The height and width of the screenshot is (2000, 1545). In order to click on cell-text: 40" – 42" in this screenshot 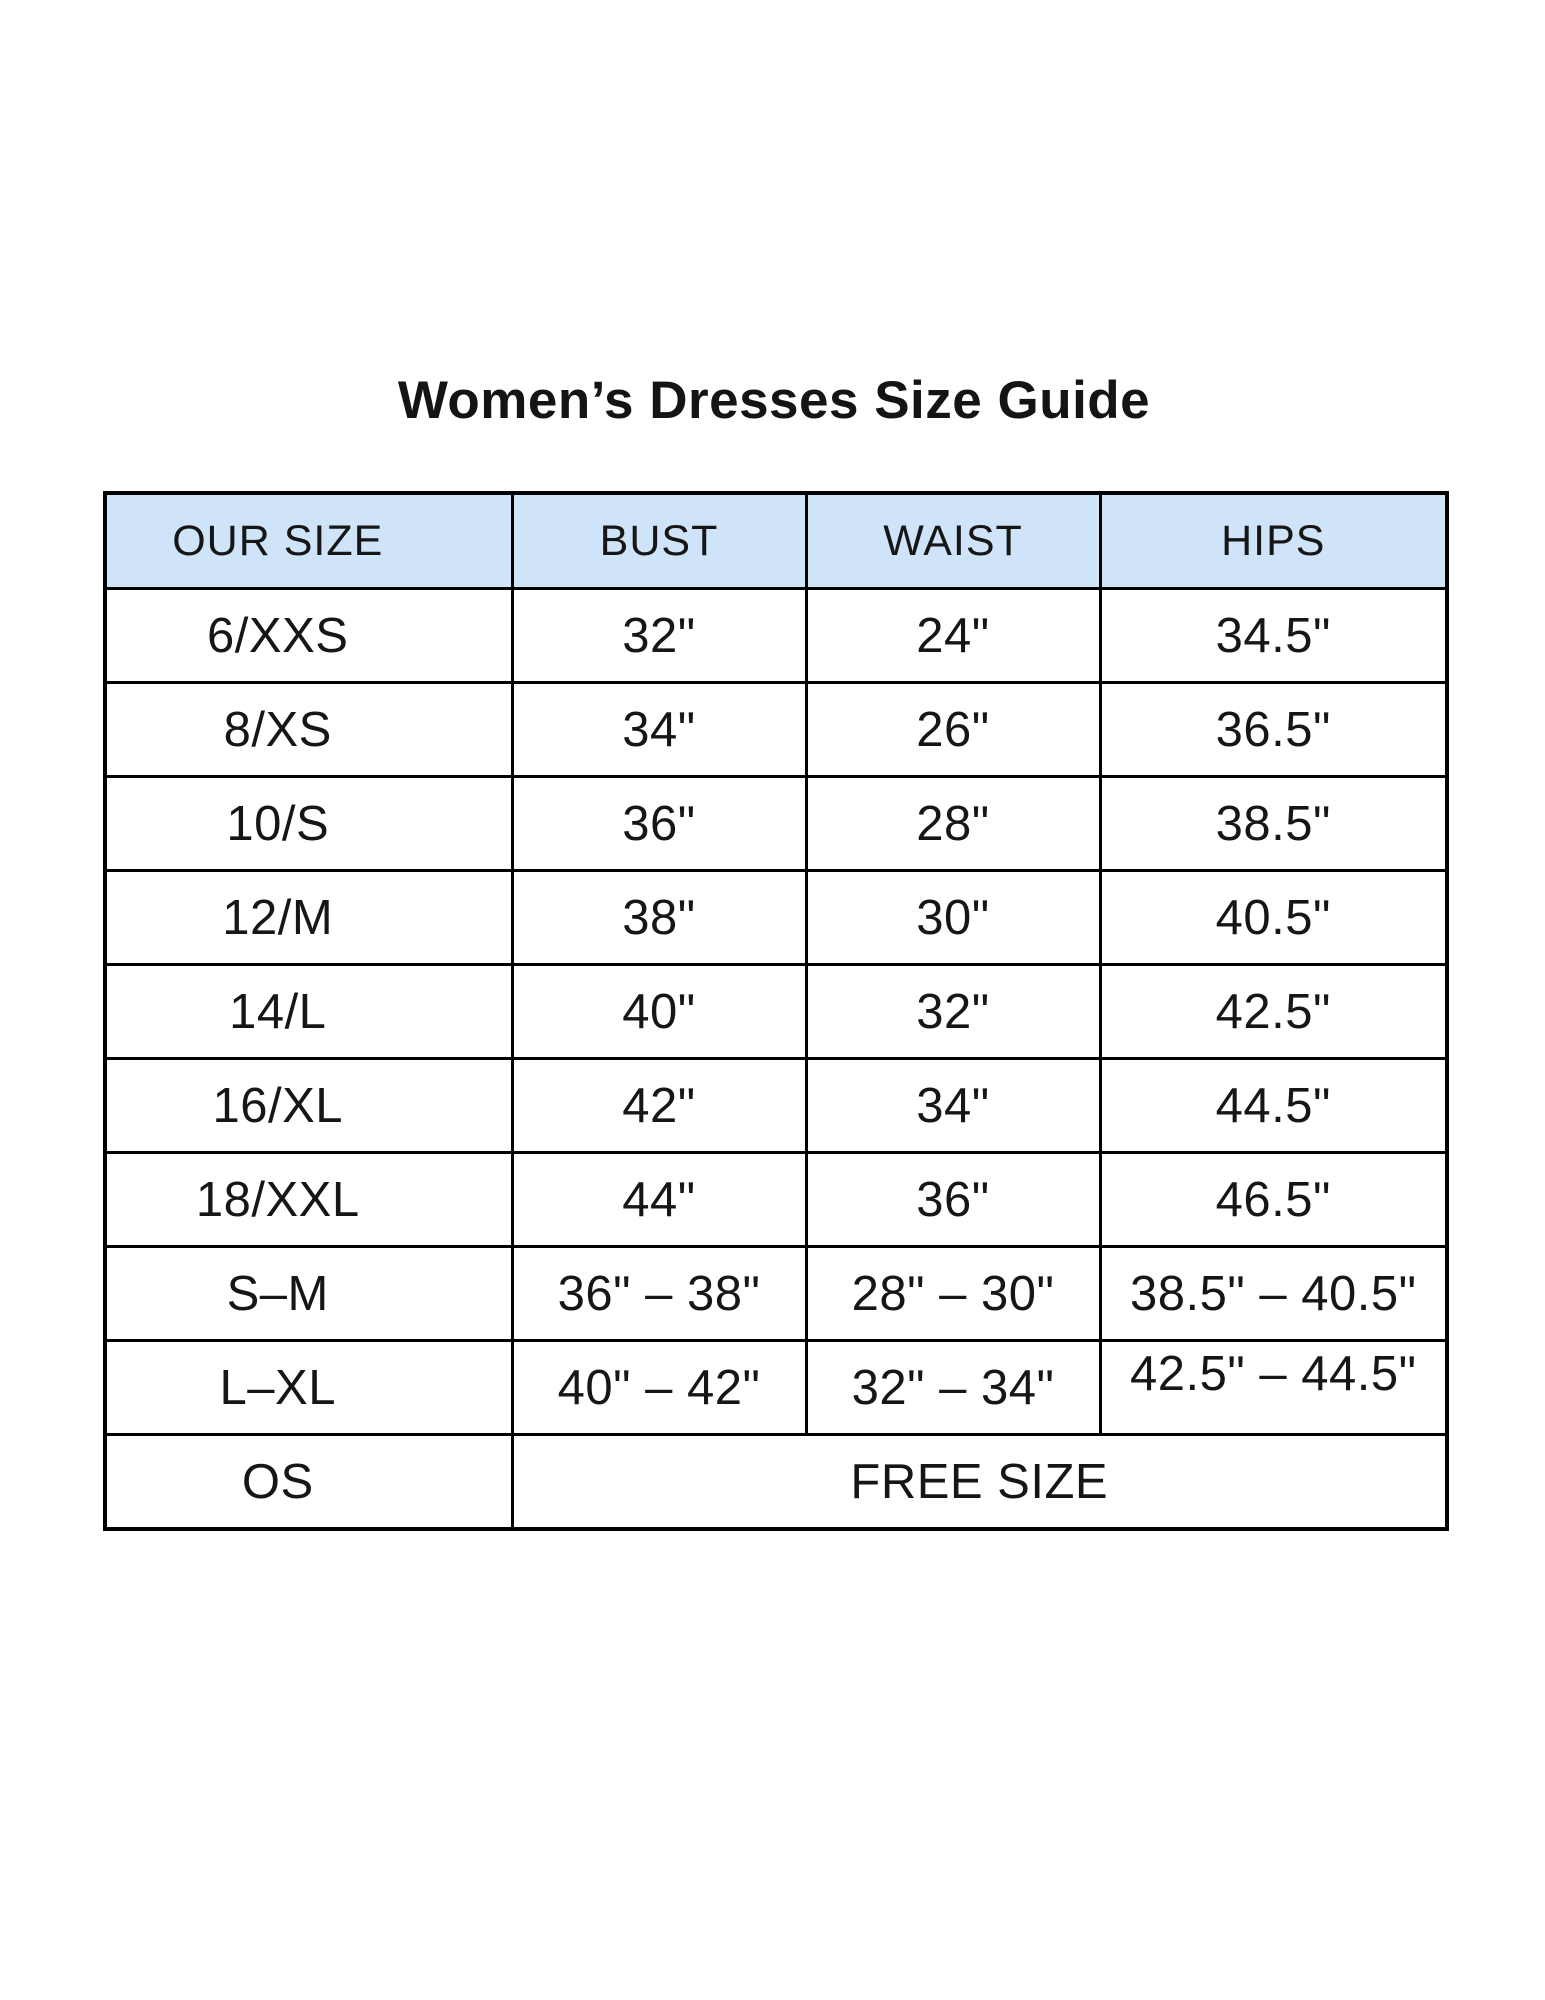, I will do `click(659, 1387)`.